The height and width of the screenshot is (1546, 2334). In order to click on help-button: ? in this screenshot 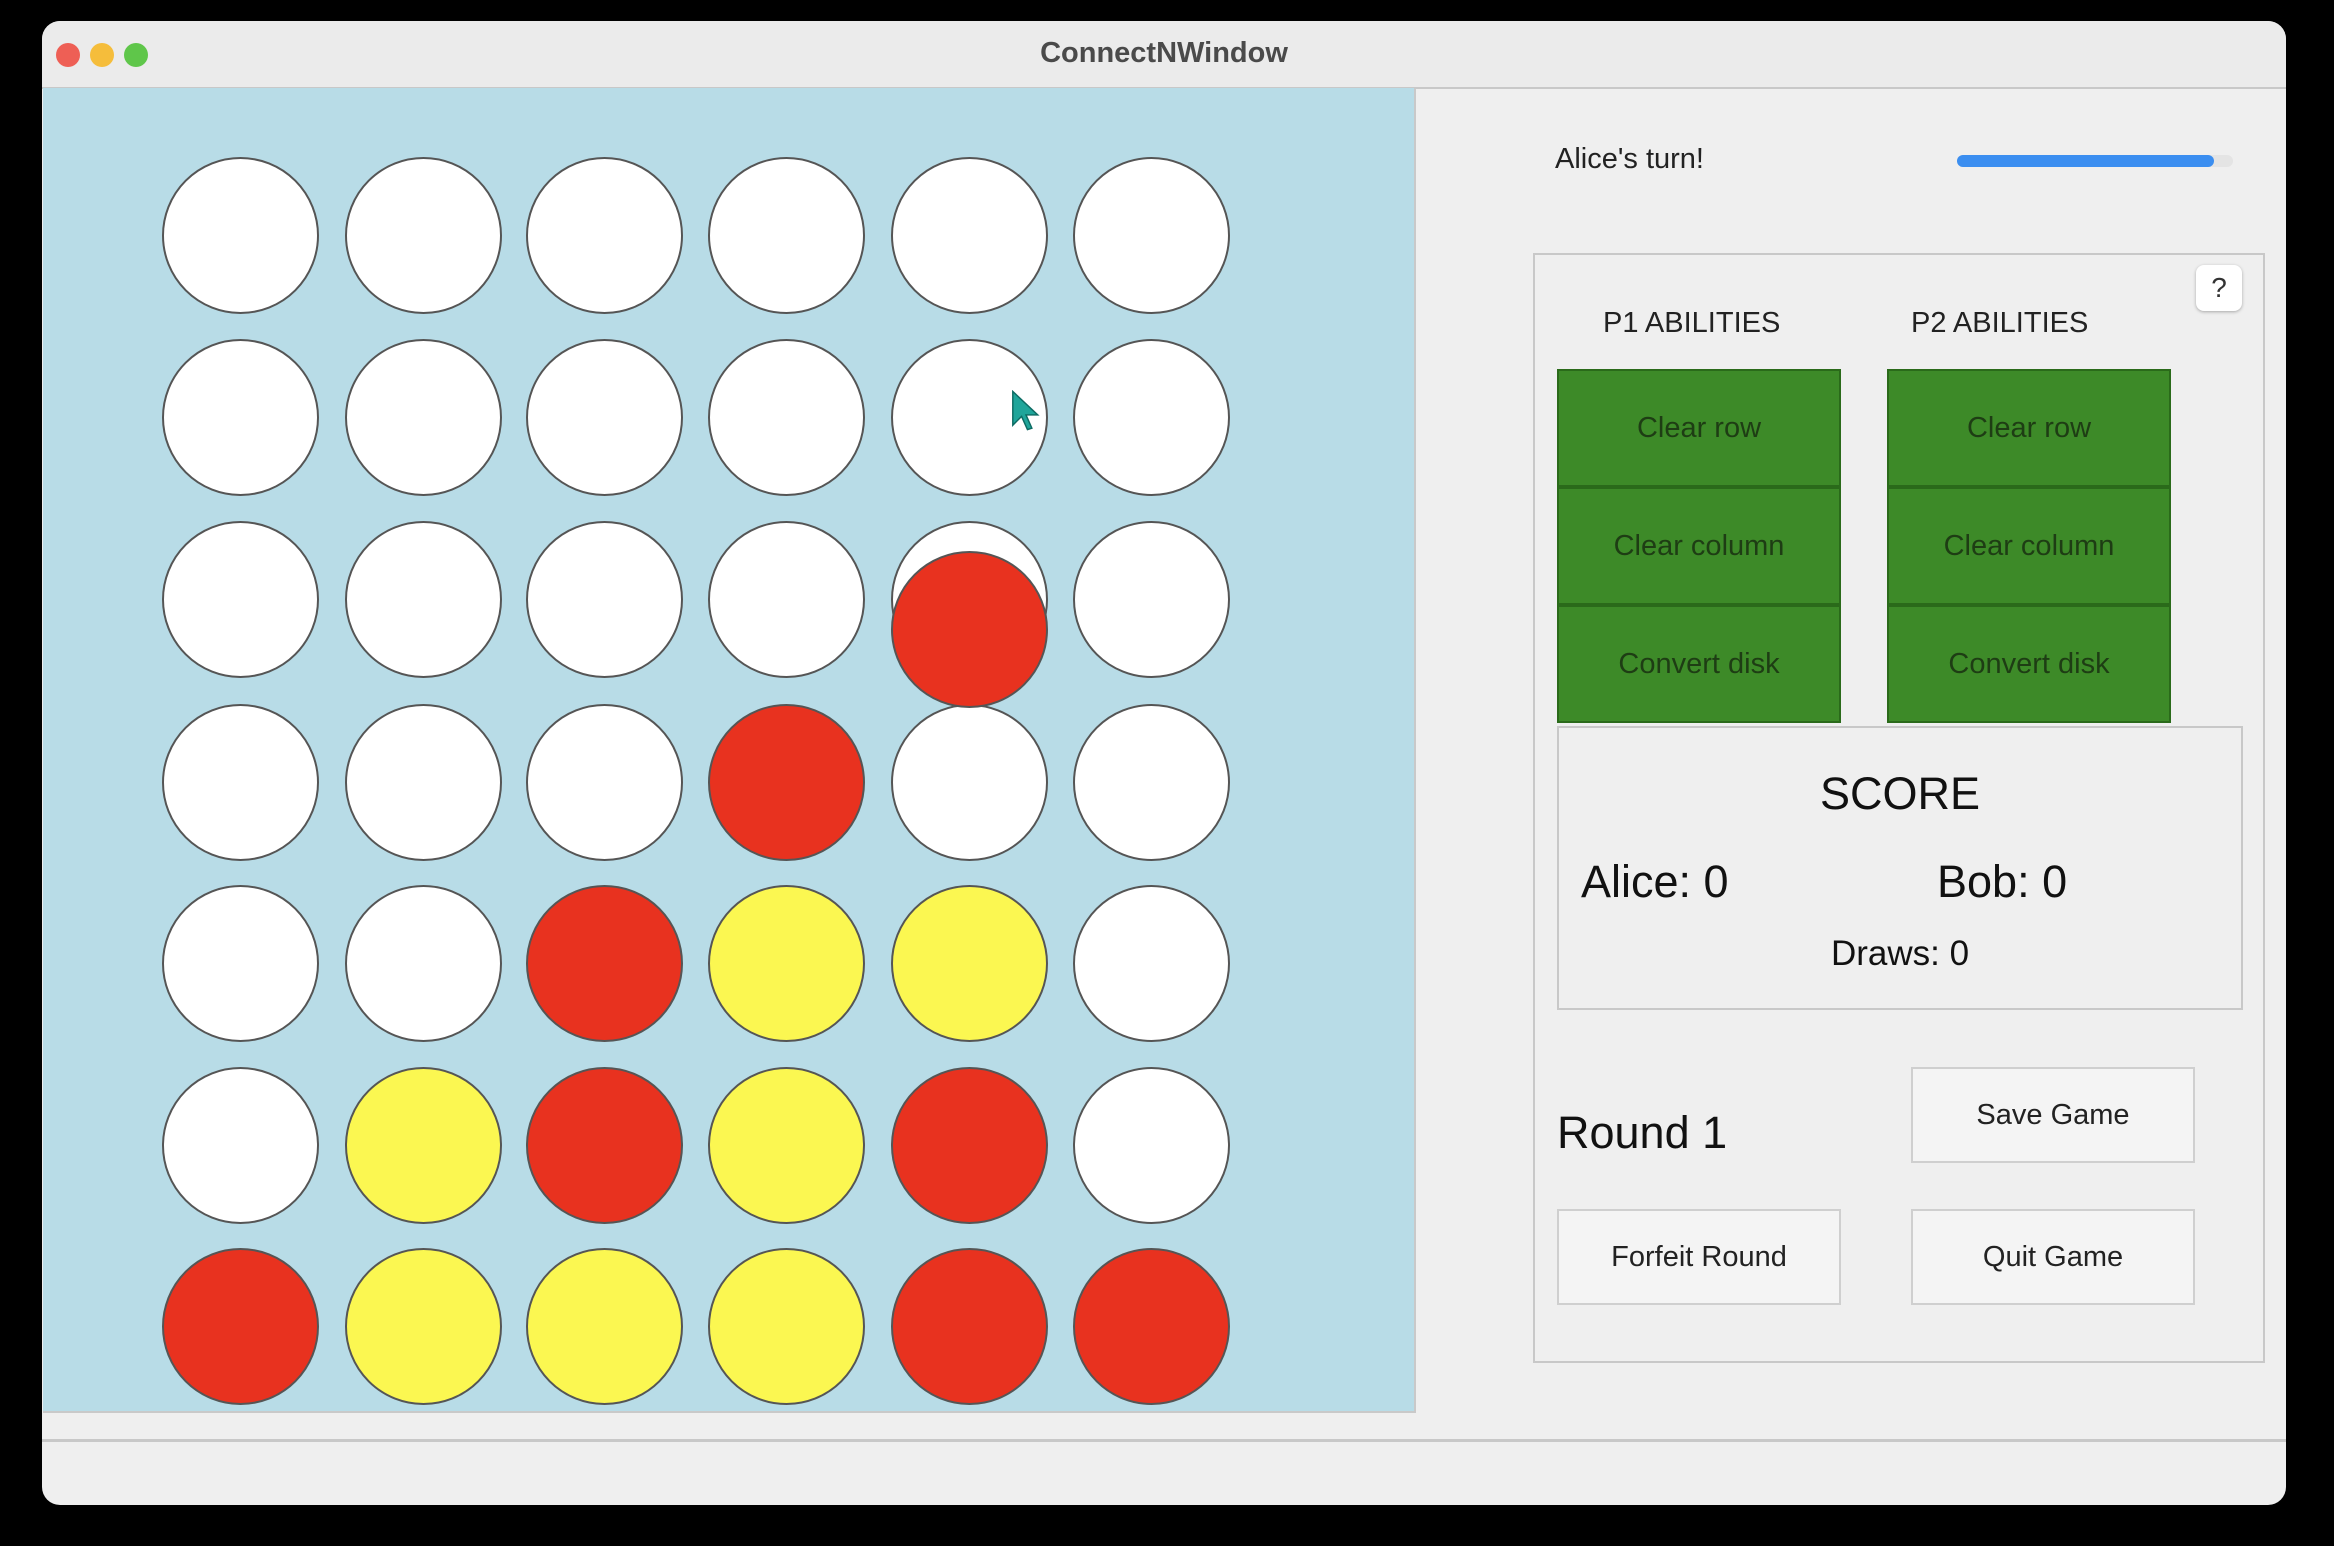, I will do `click(2219, 288)`.